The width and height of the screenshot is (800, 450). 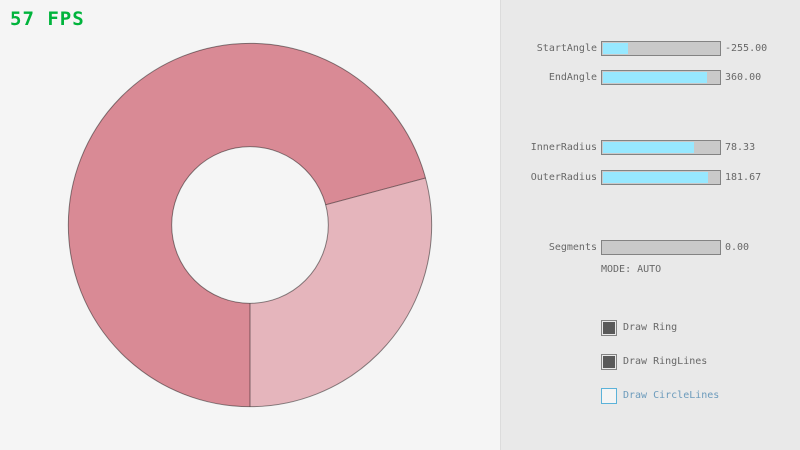 What do you see at coordinates (566, 48) in the screenshot?
I see `startangle-slider-label: StartAngle` at bounding box center [566, 48].